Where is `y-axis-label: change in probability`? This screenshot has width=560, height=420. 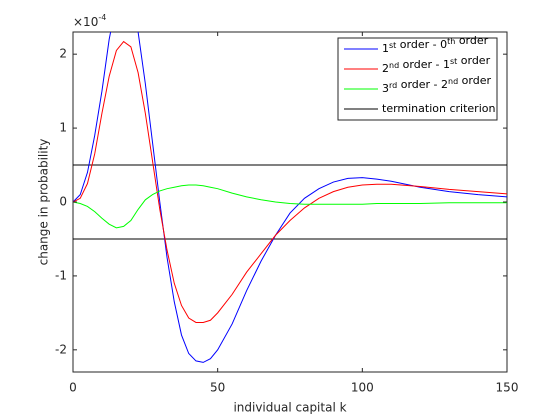
y-axis-label: change in probability is located at coordinates (44, 202).